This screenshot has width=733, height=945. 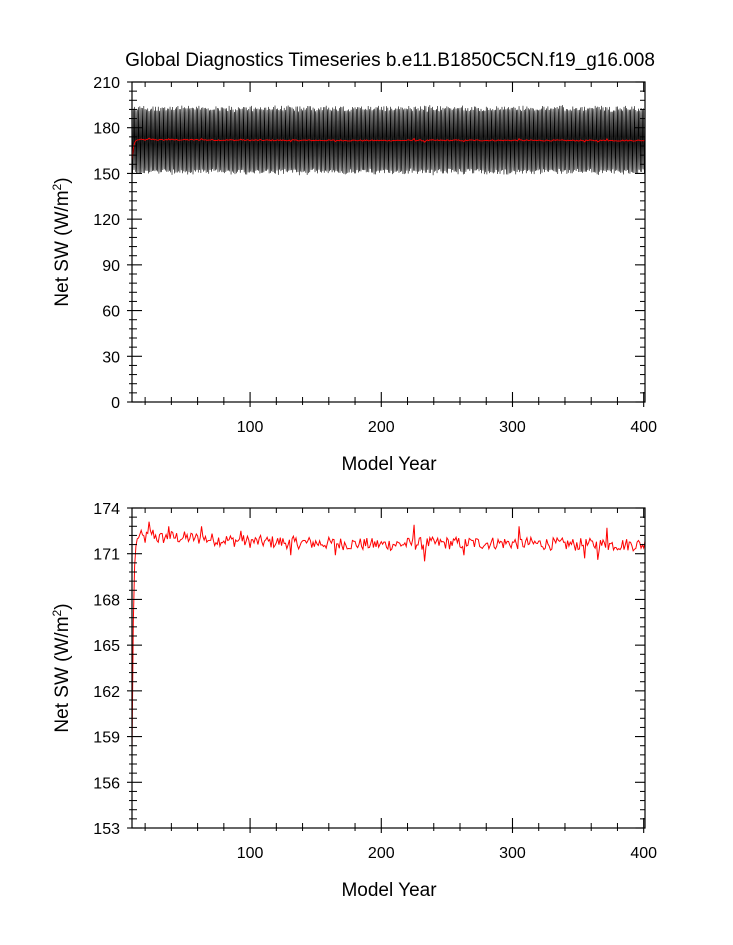 What do you see at coordinates (111, 266) in the screenshot?
I see `top-y-tick-label: 90` at bounding box center [111, 266].